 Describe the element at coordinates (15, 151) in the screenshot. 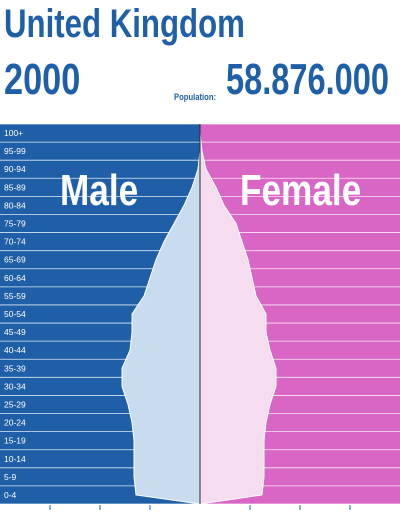

I see `age-label: 95-99` at that location.